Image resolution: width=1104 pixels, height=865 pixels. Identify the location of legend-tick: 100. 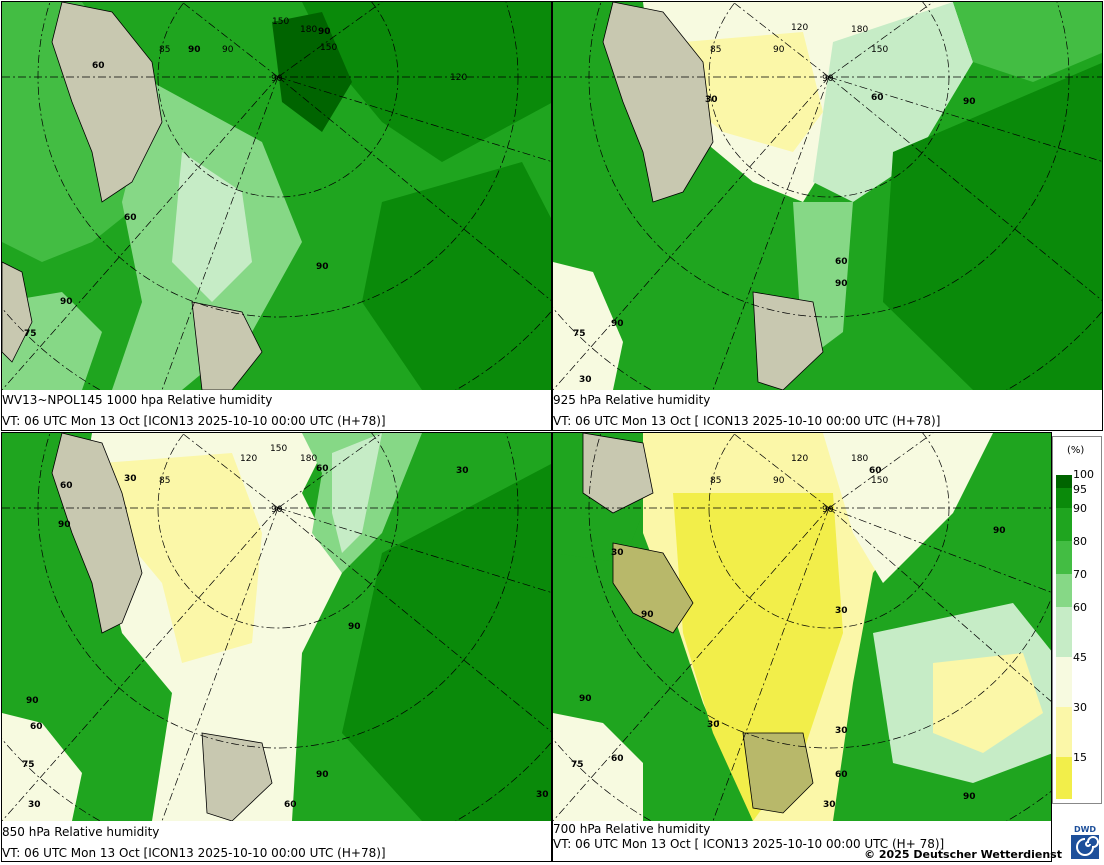
(1083, 474).